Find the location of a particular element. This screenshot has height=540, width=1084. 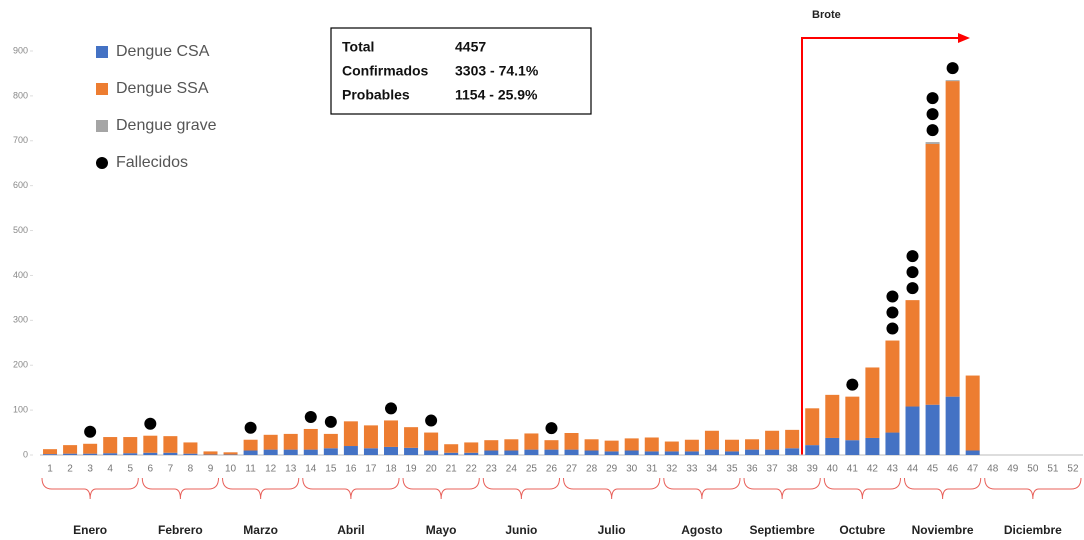

x-tick-label: 15 is located at coordinates (331, 469).